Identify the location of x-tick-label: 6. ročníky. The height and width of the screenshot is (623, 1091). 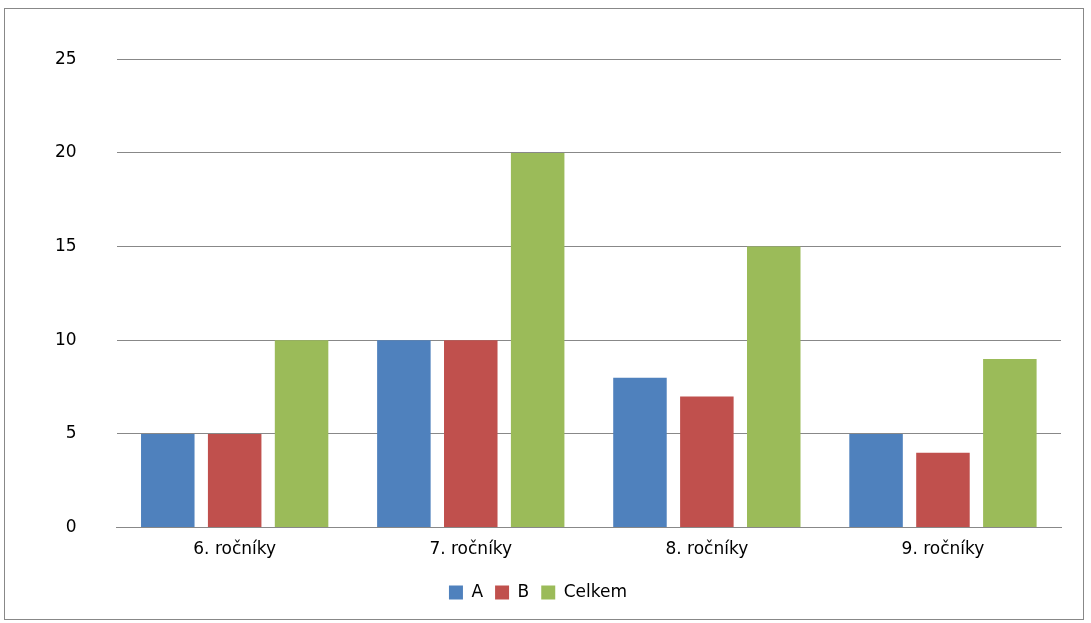
(235, 548).